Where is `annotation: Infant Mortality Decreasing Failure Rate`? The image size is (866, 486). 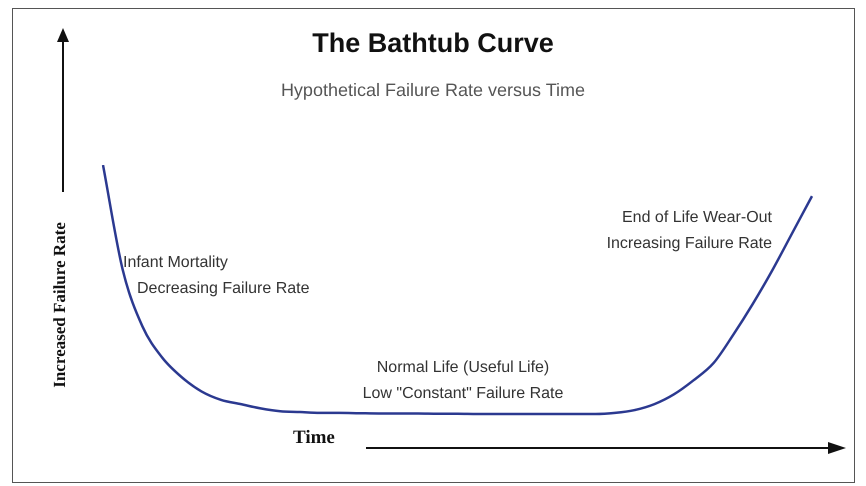 annotation: Infant Mortality Decreasing Failure Rate is located at coordinates (216, 276).